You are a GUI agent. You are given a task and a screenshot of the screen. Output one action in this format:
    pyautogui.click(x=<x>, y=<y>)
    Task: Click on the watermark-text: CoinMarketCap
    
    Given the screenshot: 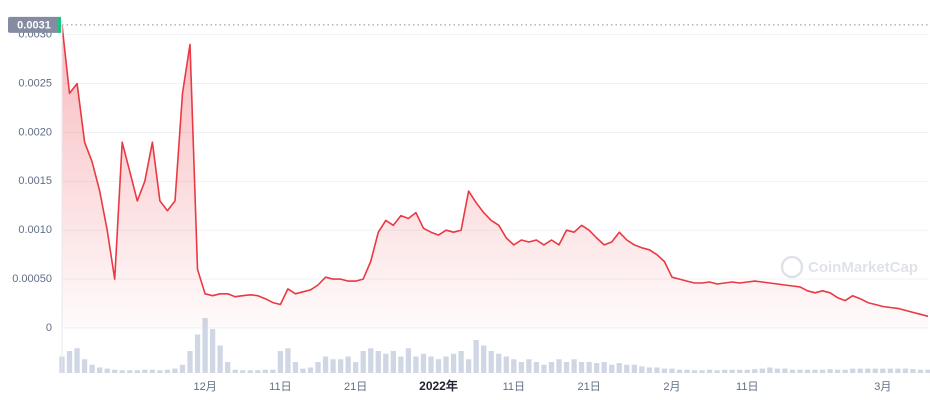 What is the action you would take?
    pyautogui.click(x=863, y=267)
    